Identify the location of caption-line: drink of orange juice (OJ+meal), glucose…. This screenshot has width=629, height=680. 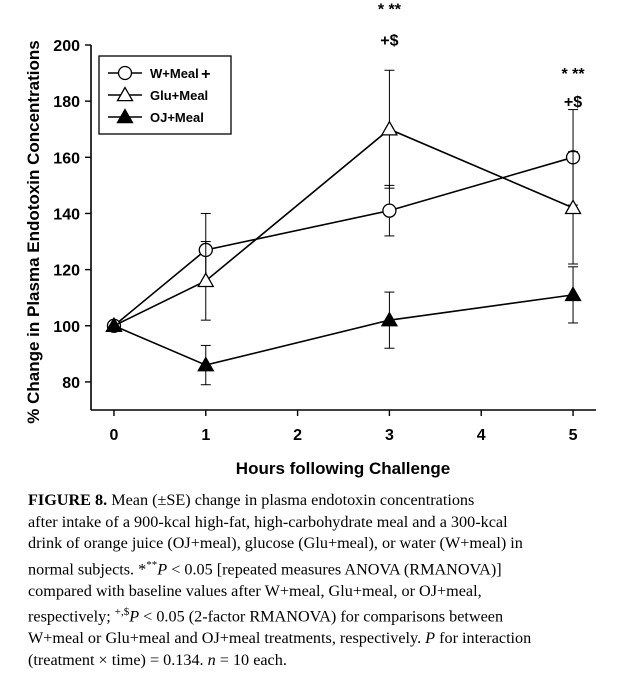
(275, 543).